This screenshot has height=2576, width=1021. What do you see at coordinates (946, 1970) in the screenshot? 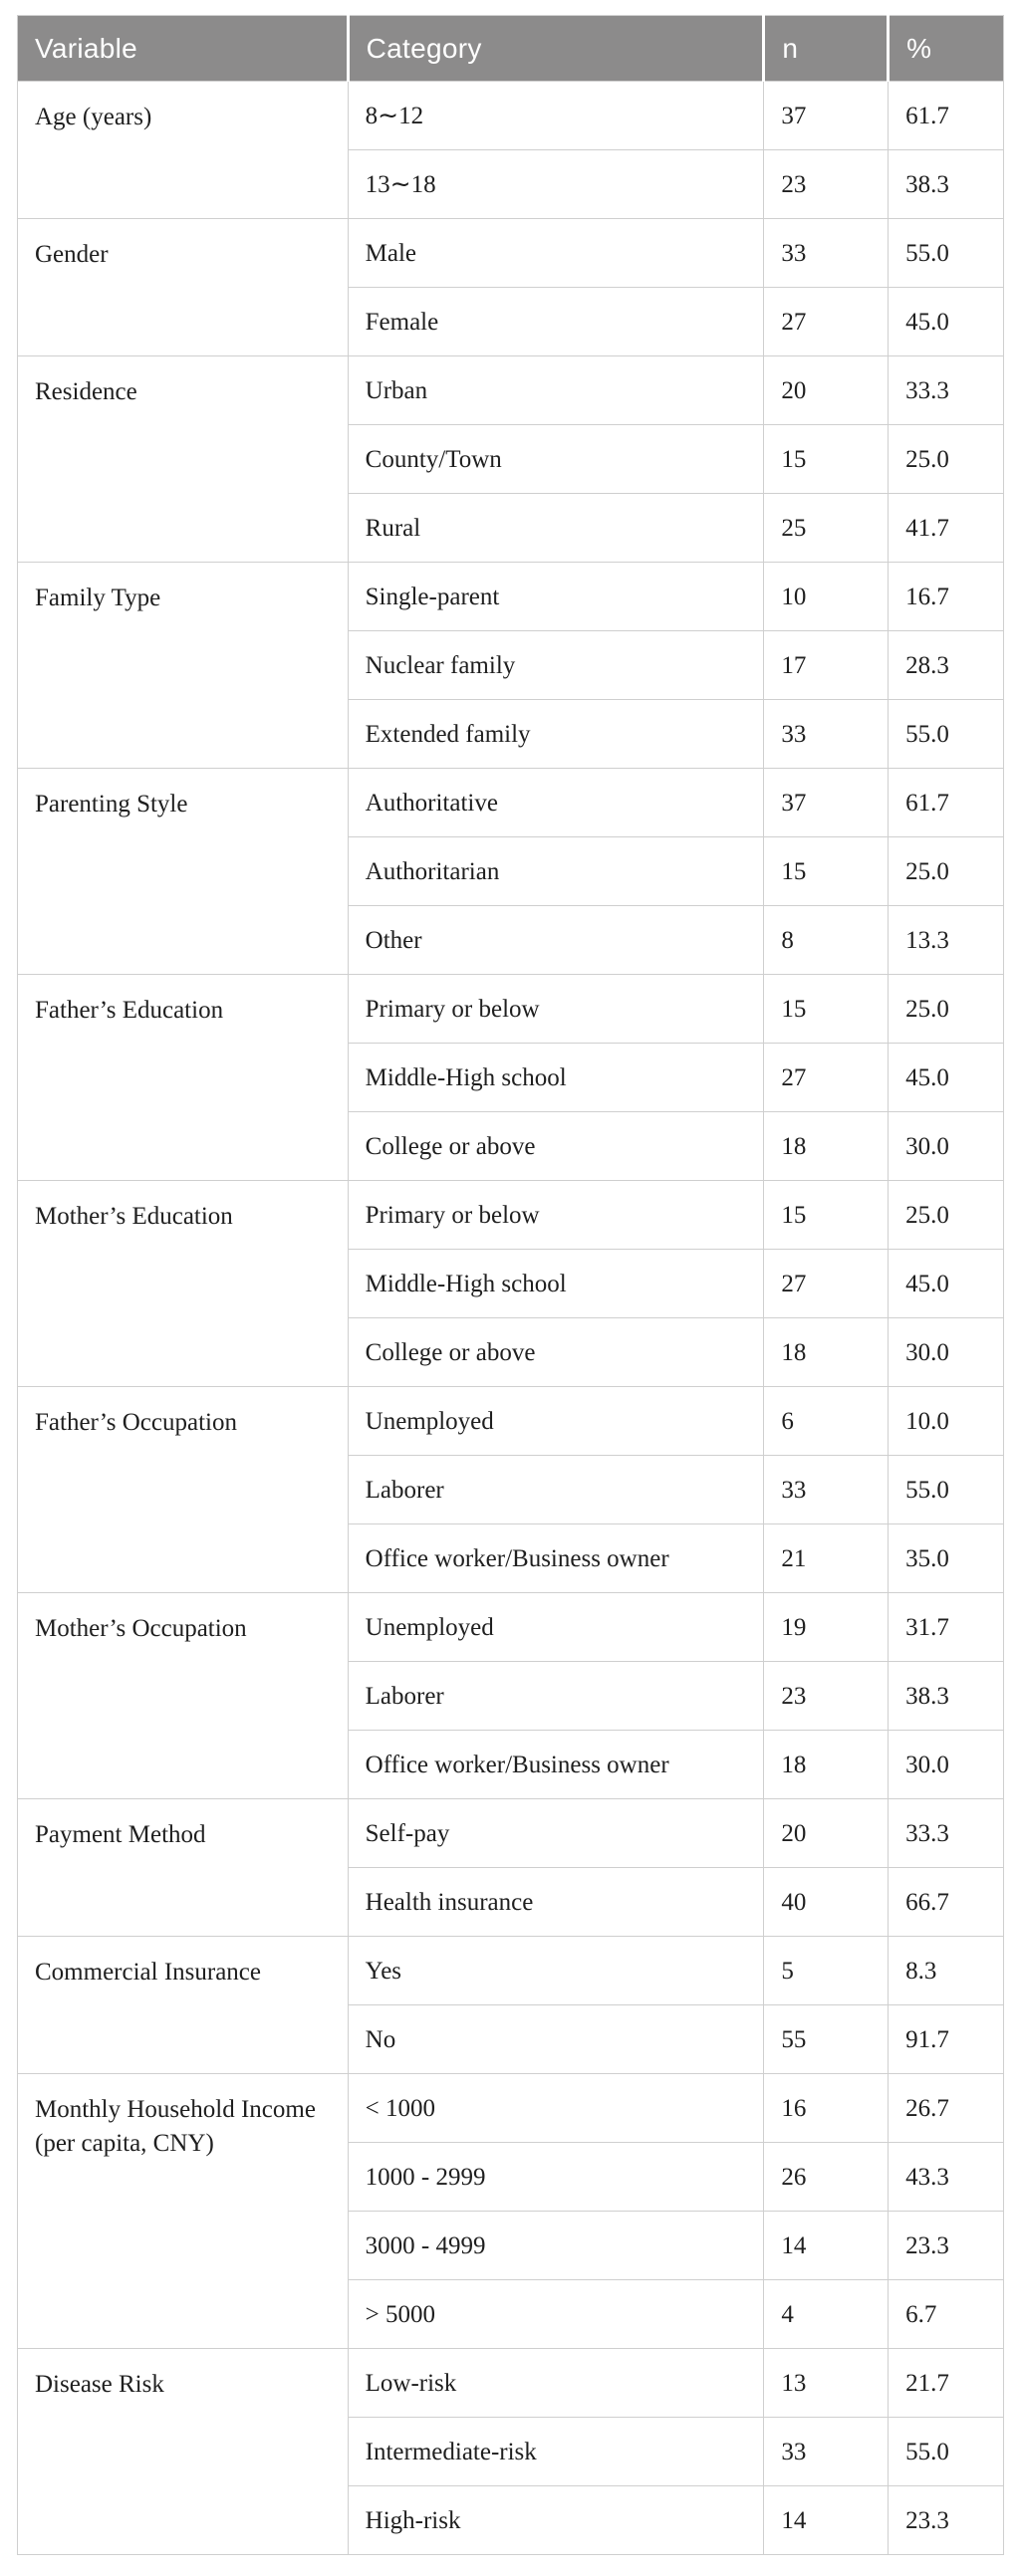
I see `percent-cell: 8.3` at bounding box center [946, 1970].